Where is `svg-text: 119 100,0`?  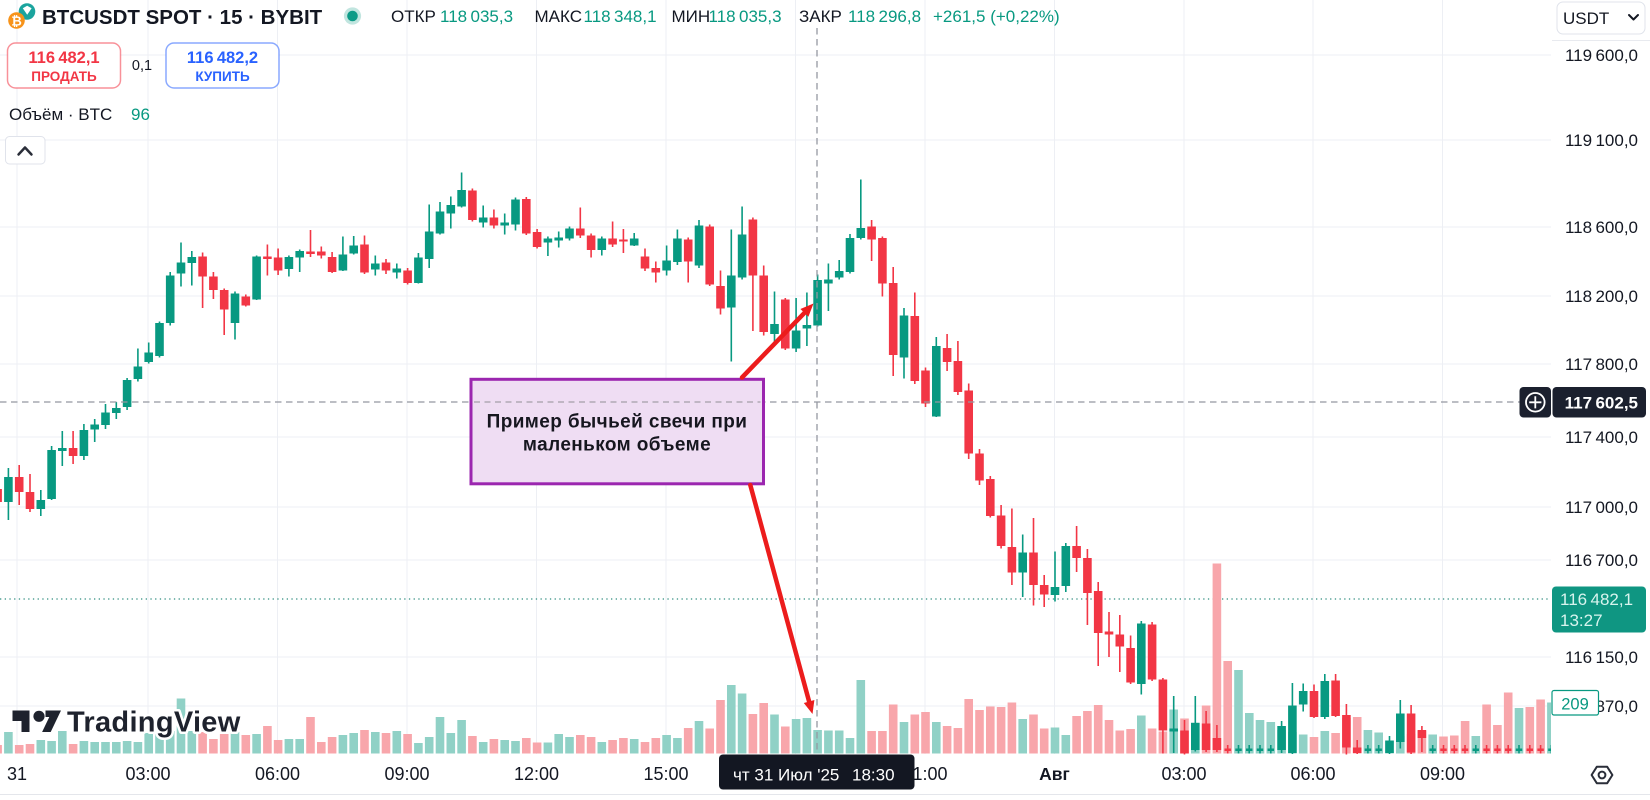
svg-text: 119 100,0 is located at coordinates (1601, 140).